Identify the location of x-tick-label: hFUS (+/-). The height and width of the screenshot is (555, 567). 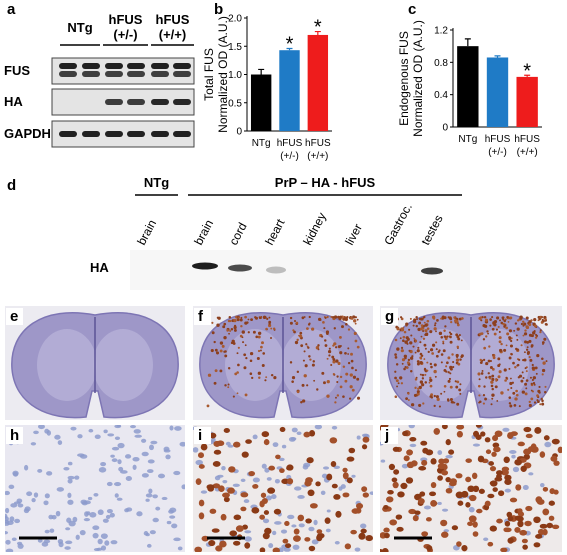
(289, 150).